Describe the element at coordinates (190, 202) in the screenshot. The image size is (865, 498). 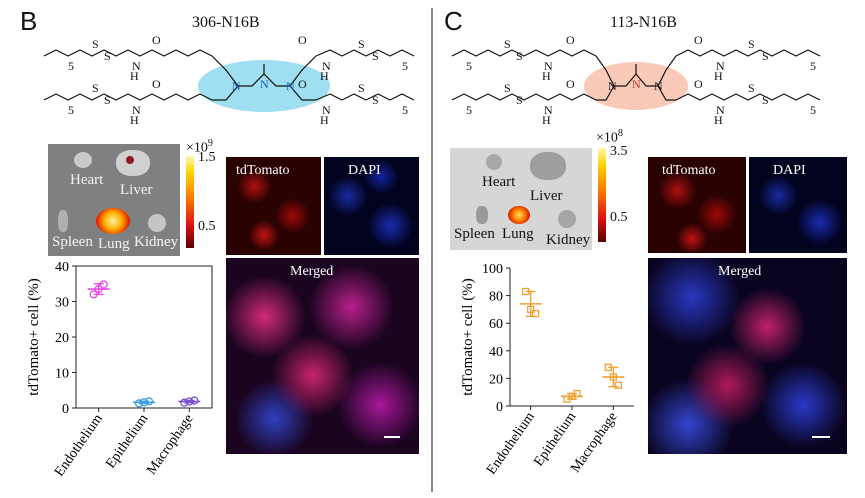
I see `panel-b-colorbar` at that location.